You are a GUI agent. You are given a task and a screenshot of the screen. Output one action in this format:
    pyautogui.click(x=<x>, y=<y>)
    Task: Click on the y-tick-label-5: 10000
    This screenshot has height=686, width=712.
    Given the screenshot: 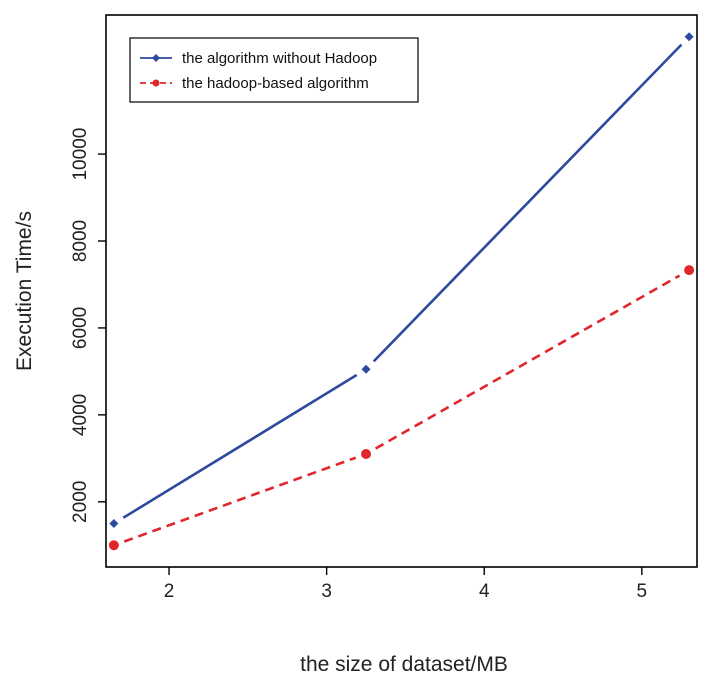 What is the action you would take?
    pyautogui.click(x=80, y=154)
    